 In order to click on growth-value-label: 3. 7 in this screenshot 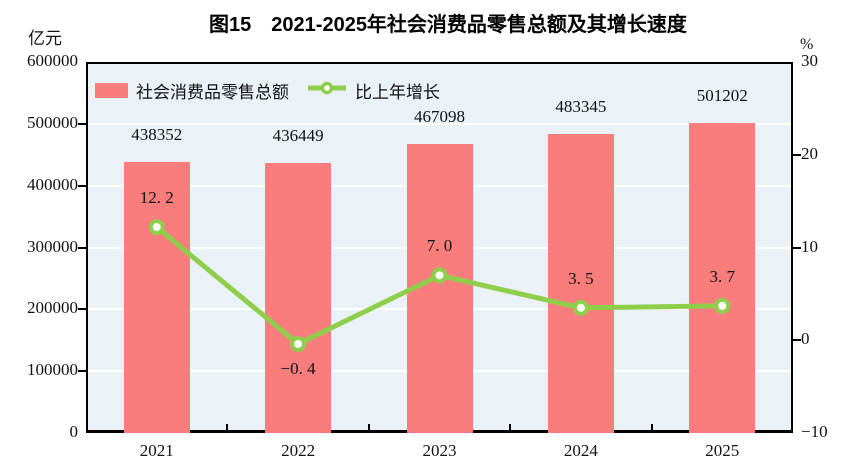, I will do `click(722, 276)`.